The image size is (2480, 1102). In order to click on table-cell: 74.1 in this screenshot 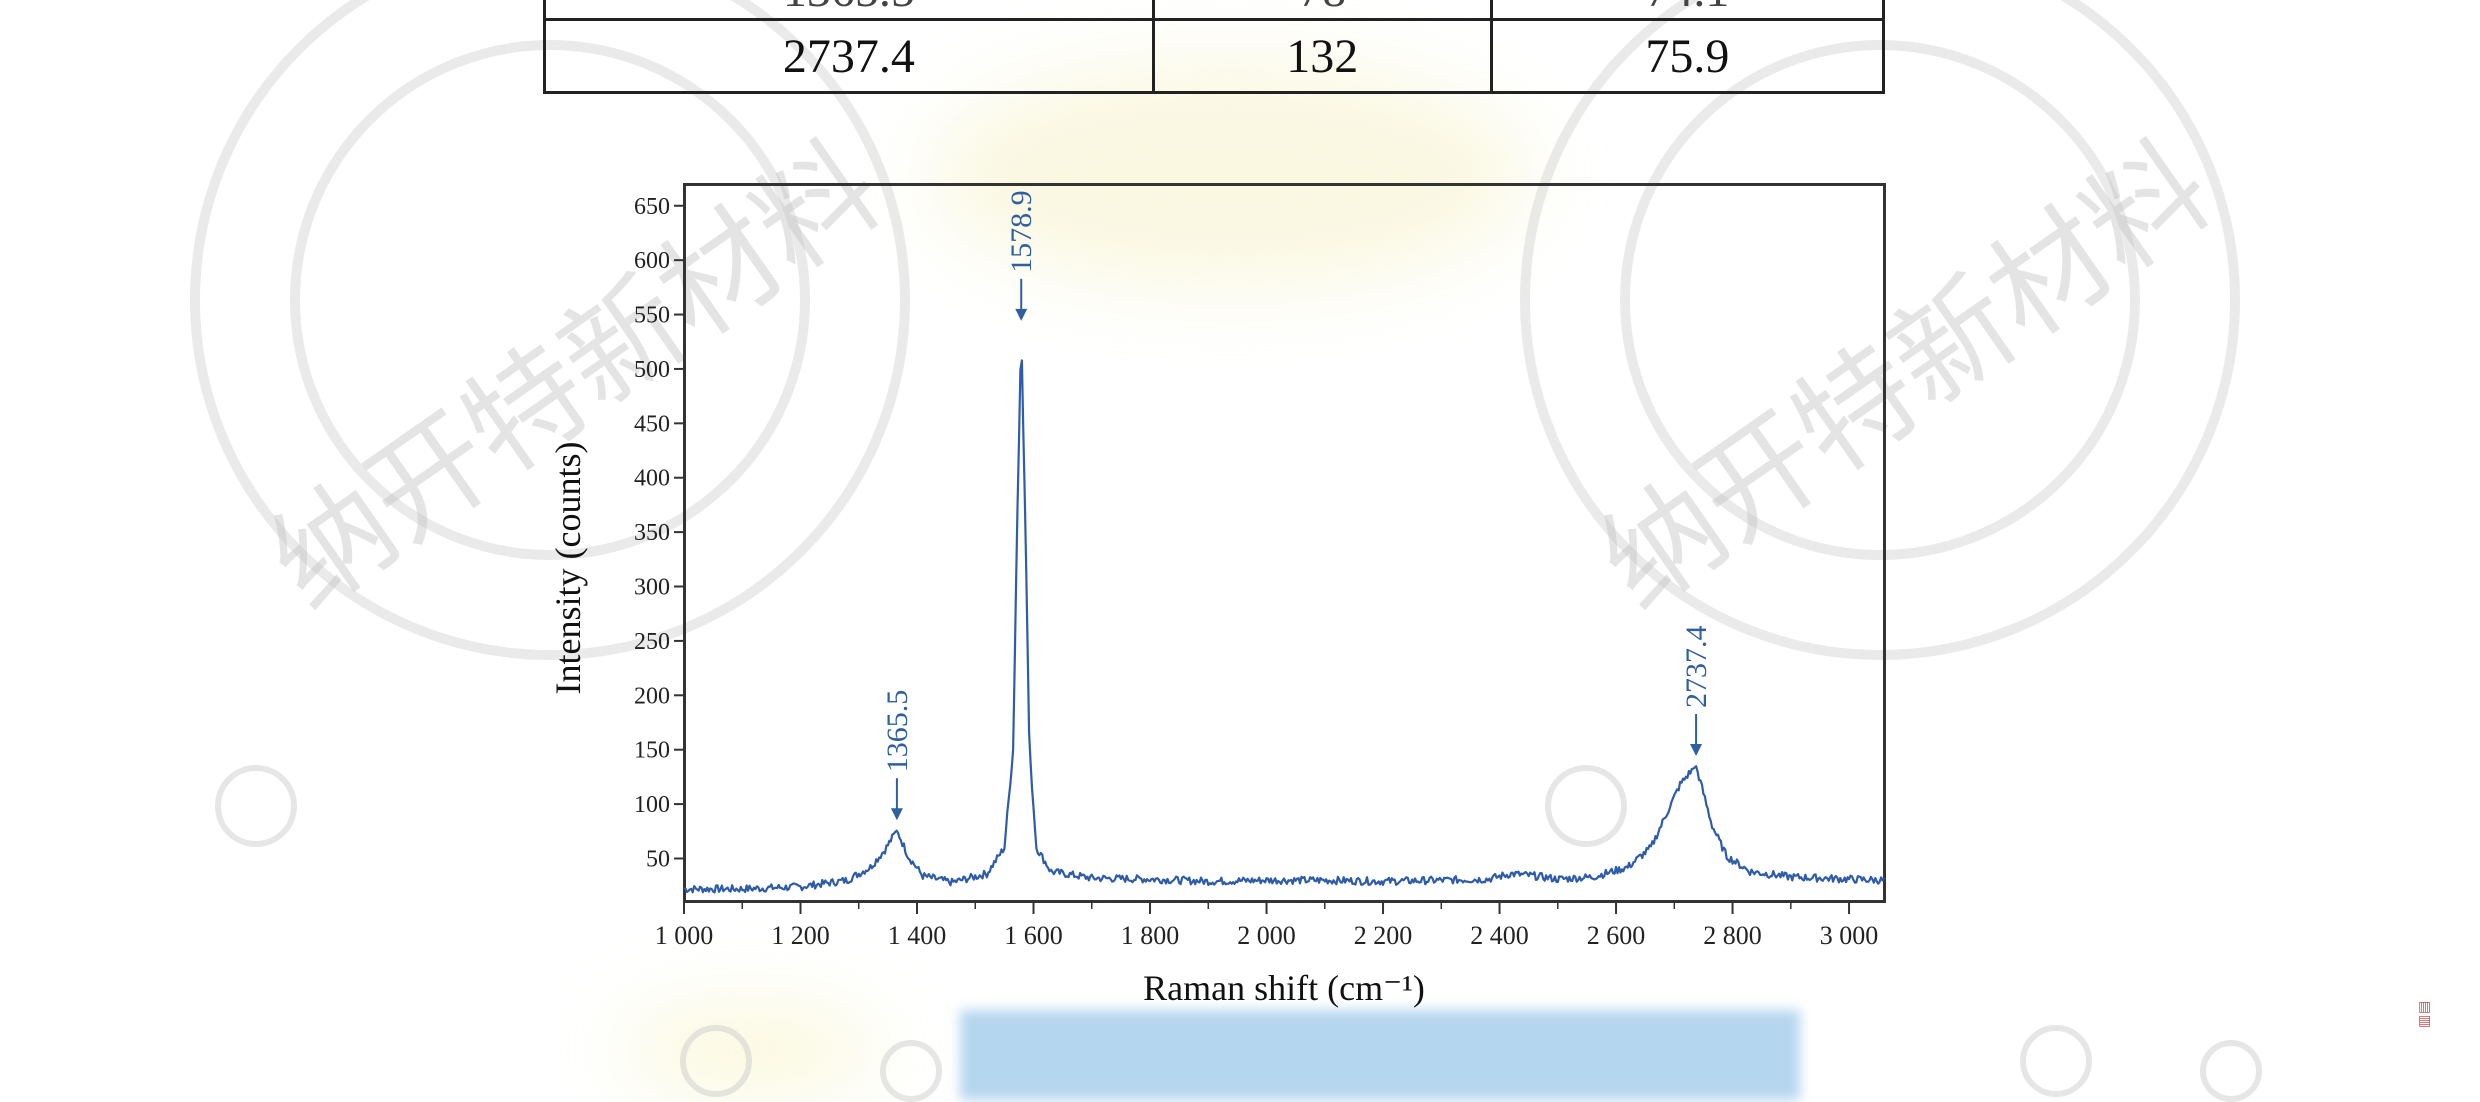, I will do `click(1687, 10)`.